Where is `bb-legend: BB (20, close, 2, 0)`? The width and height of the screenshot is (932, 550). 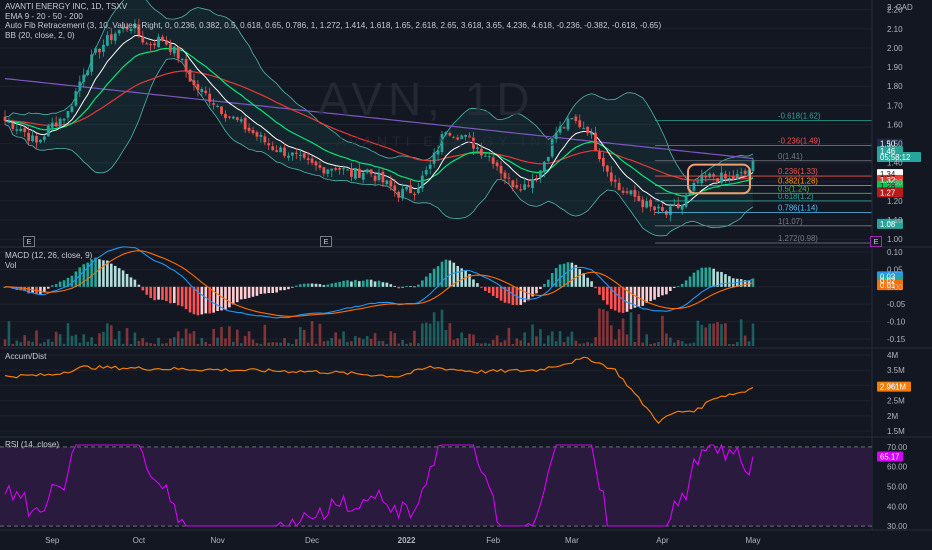 bb-legend: BB (20, close, 2, 0) is located at coordinates (40, 35).